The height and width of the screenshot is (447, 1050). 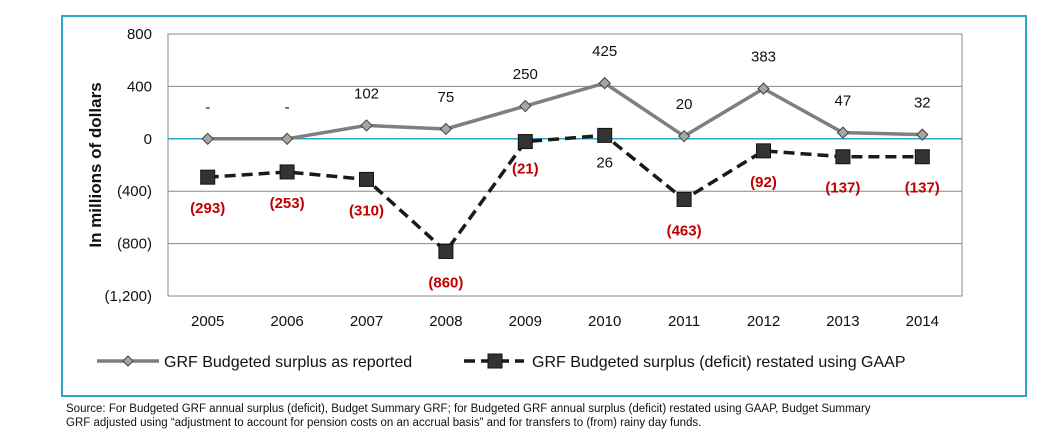 I want to click on y-tick-label: (800), so click(x=134, y=244).